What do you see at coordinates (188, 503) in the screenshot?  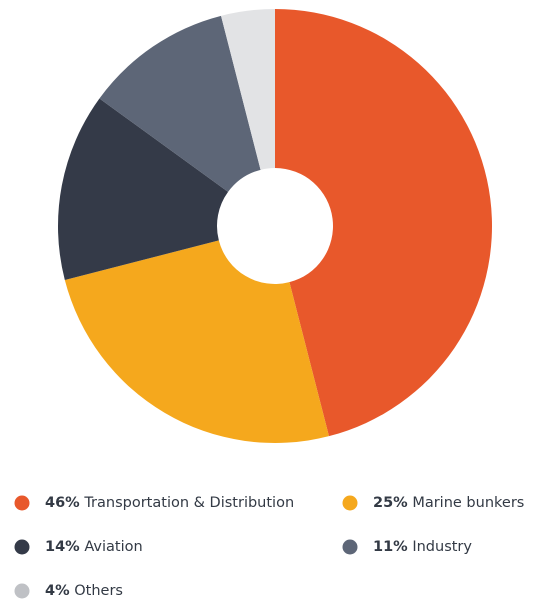 I see `legend-name: Transportation & Distribution` at bounding box center [188, 503].